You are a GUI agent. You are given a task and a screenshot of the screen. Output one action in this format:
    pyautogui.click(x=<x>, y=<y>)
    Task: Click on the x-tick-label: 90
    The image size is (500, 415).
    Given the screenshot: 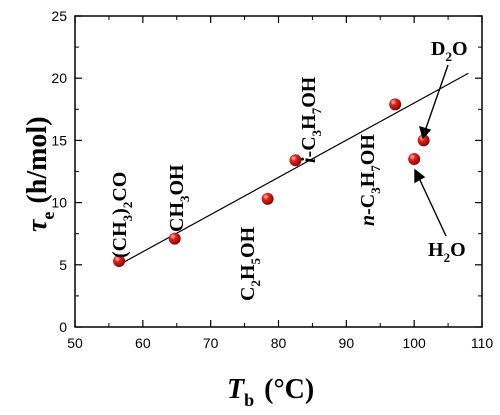 What is the action you would take?
    pyautogui.click(x=347, y=343)
    